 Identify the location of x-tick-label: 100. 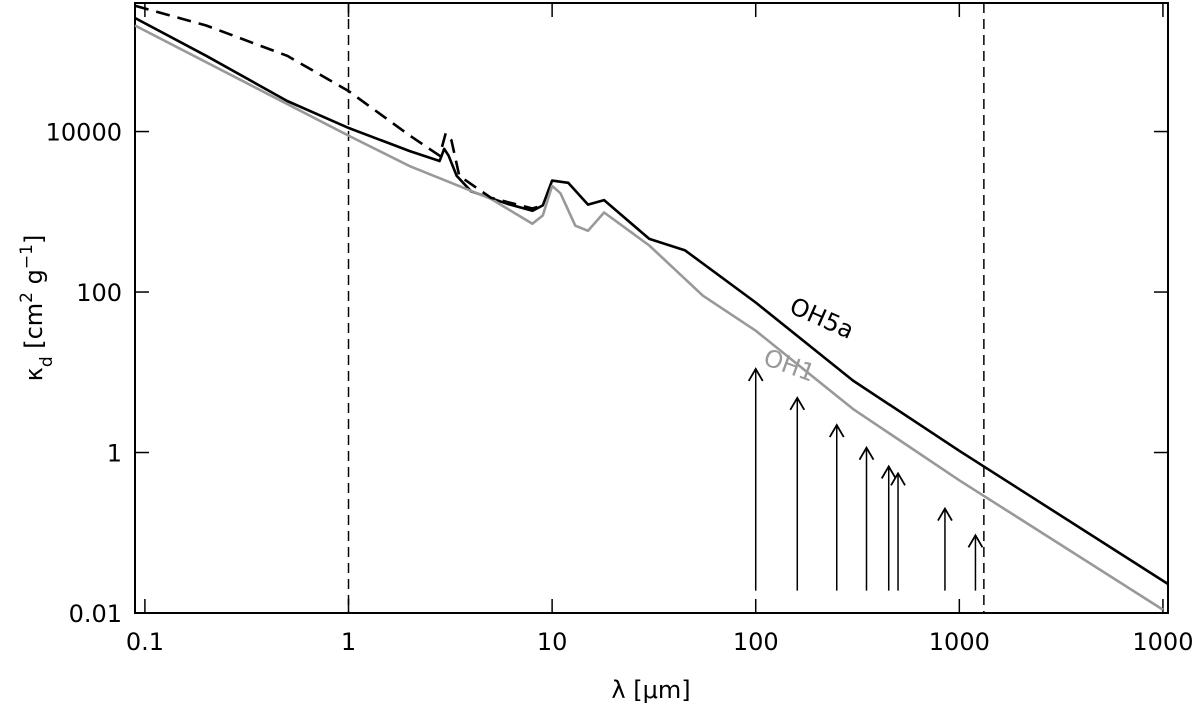
(756, 642).